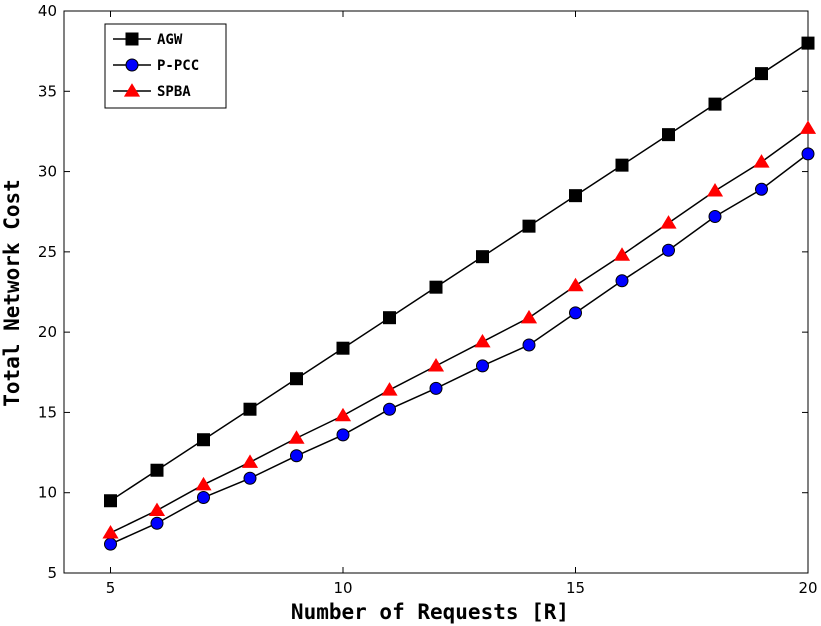 The image size is (821, 626). What do you see at coordinates (132, 65) in the screenshot?
I see `legend-marker-p-pcc` at bounding box center [132, 65].